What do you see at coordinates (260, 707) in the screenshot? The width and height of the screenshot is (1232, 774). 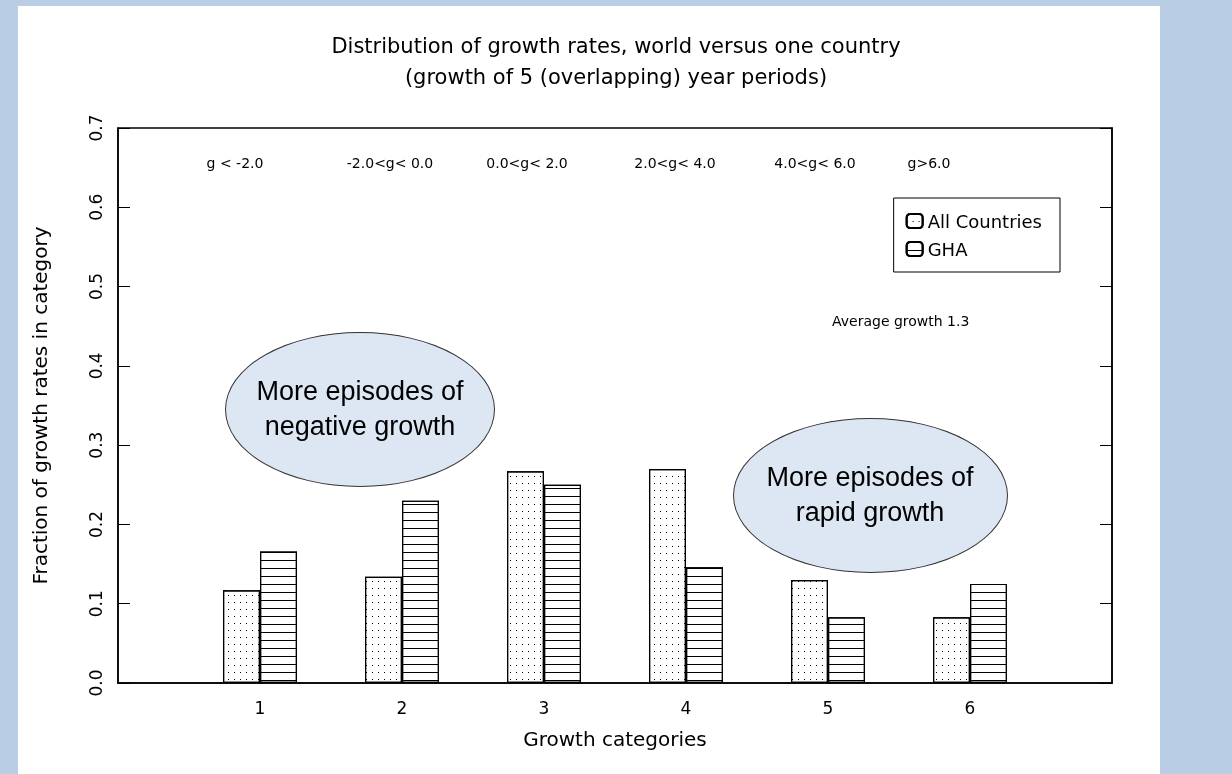 I see `x-tick-label: 1` at bounding box center [260, 707].